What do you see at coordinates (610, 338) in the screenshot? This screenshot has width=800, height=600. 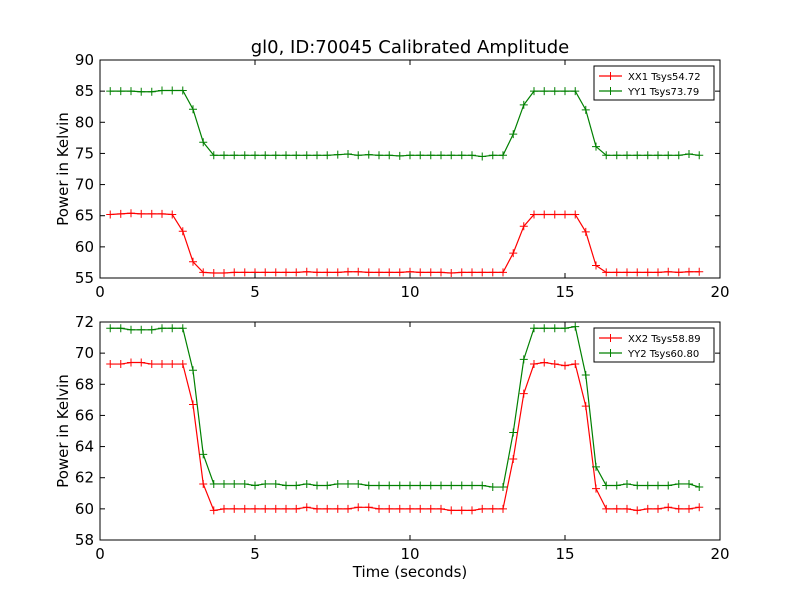 I see `legend-marker` at bounding box center [610, 338].